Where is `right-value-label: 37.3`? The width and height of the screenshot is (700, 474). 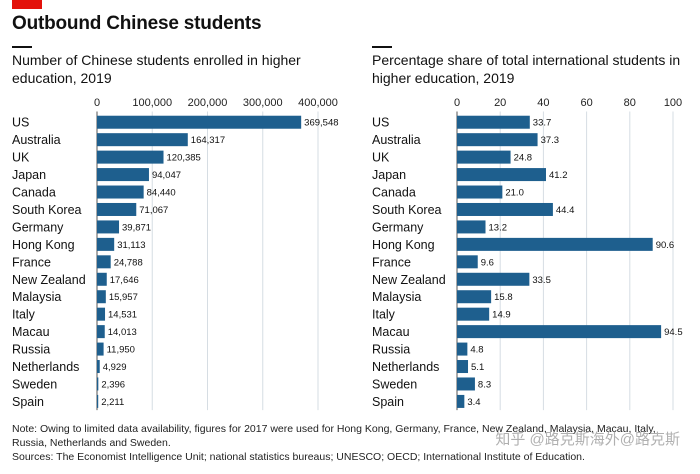 right-value-label: 37.3 is located at coordinates (550, 140).